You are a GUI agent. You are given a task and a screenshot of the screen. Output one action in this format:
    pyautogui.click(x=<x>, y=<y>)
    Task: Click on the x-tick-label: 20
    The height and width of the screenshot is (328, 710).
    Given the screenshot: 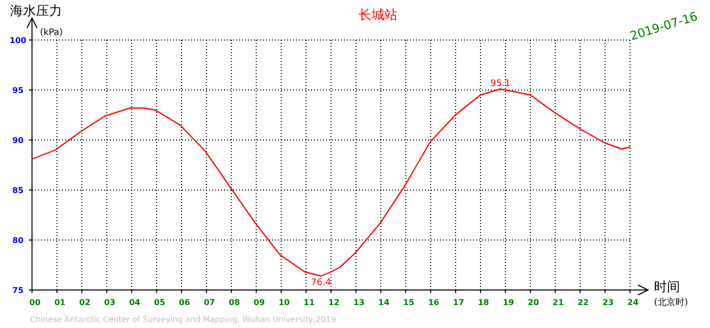 What is the action you would take?
    pyautogui.click(x=534, y=302)
    